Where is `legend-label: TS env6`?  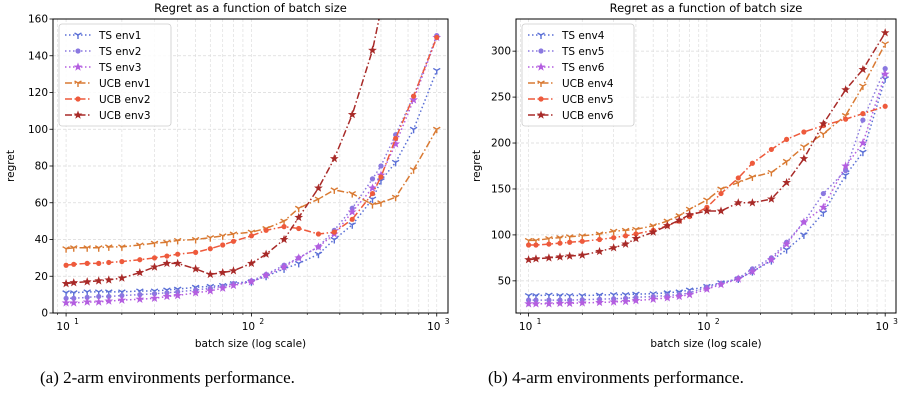
legend-label: TS env6 is located at coordinates (583, 68).